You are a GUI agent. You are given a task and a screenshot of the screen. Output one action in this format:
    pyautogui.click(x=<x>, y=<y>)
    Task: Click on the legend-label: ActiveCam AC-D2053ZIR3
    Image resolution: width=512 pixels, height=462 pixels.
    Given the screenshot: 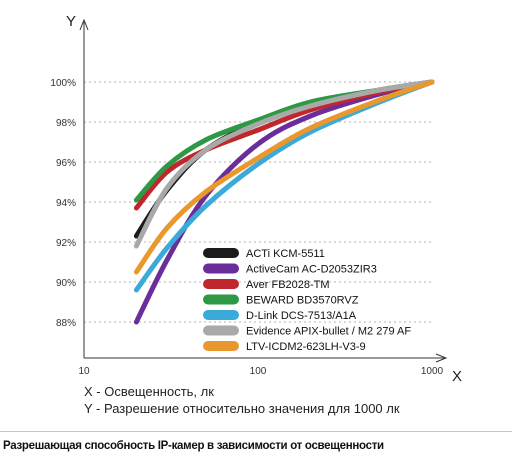 What is the action you would take?
    pyautogui.click(x=311, y=270)
    